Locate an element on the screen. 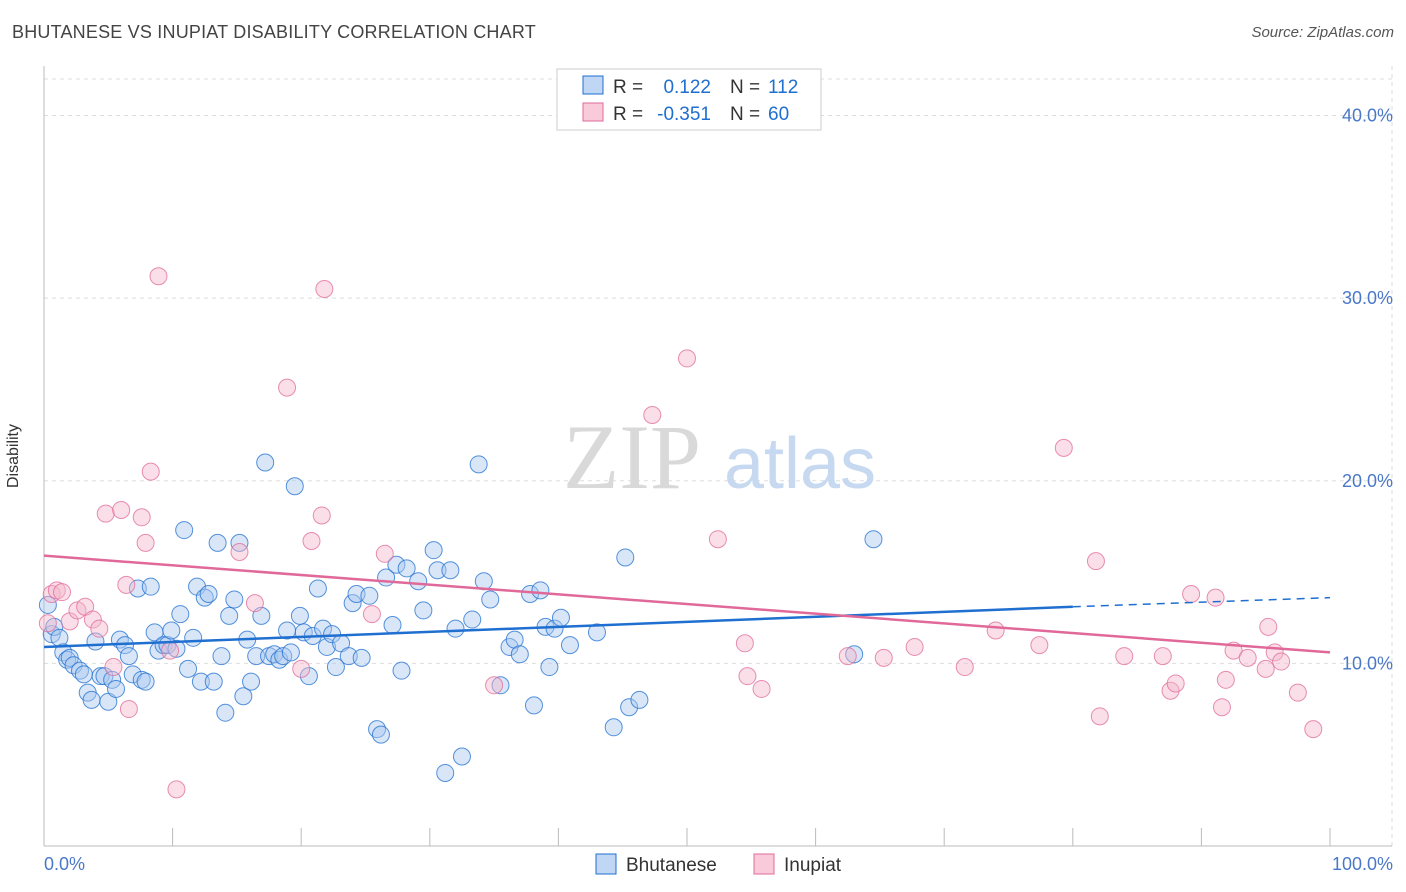 This screenshot has width=1406, height=892. series-legend: Bhutanese Inupiat is located at coordinates (718, 864).